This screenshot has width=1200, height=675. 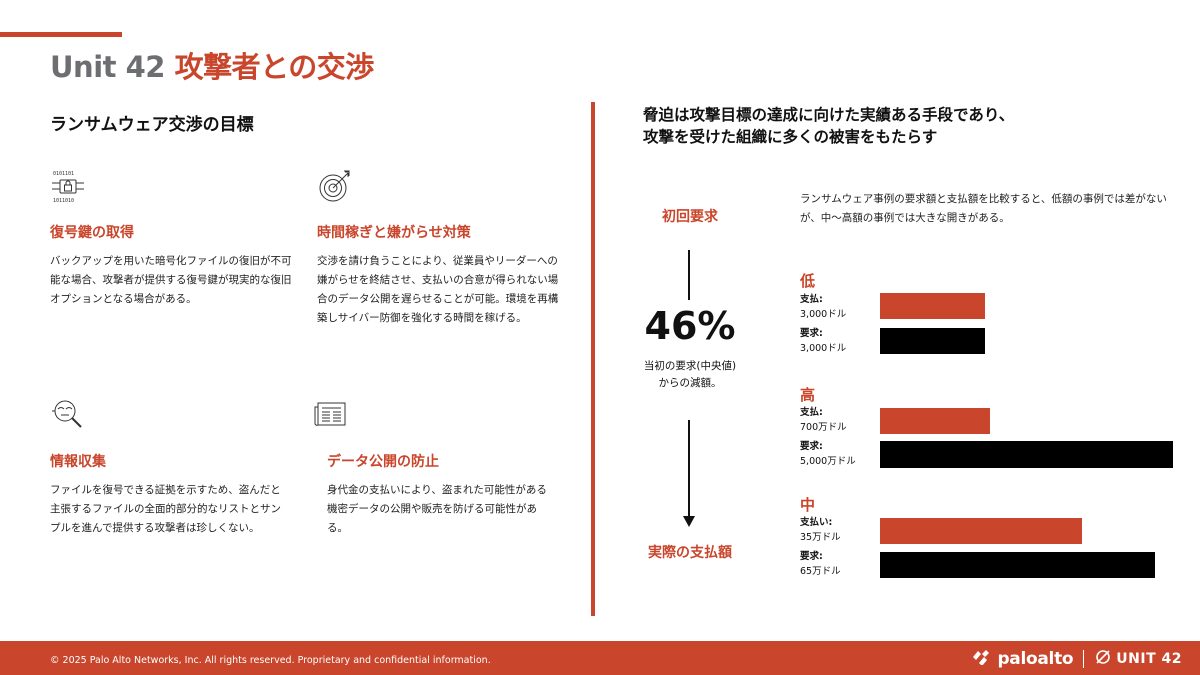 I want to click on down-arrow-icon, so click(x=689, y=521).